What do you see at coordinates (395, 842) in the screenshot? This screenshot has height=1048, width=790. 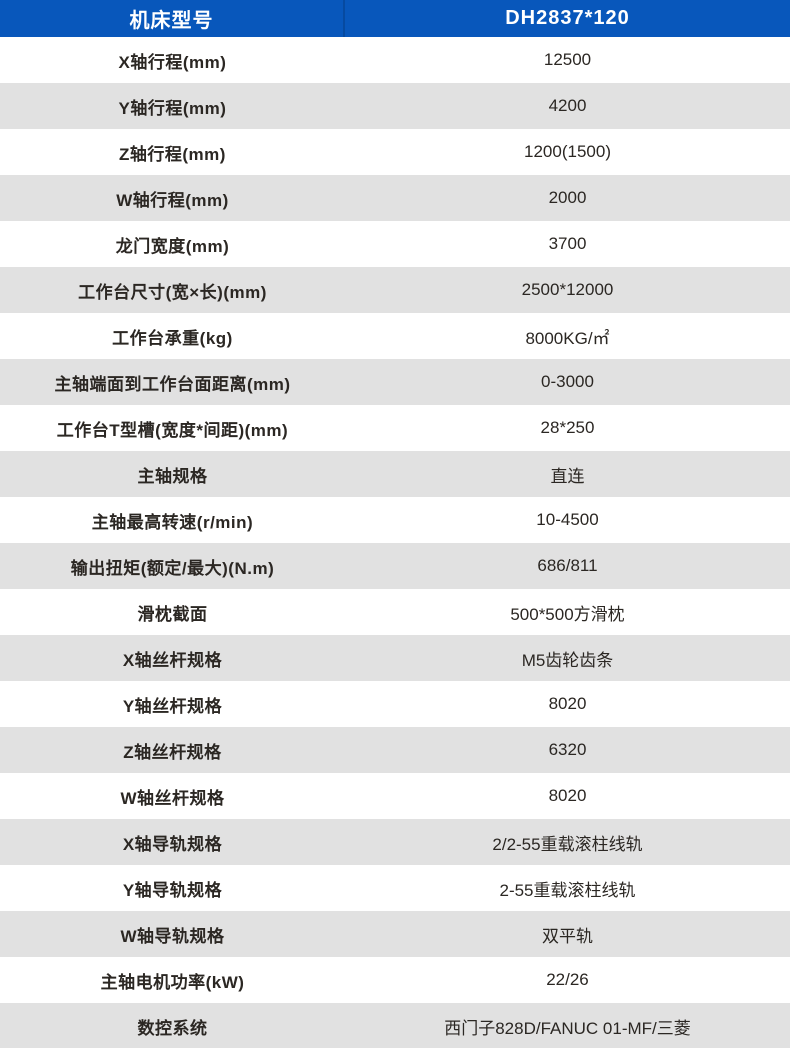 I see `table-row: X轴导轨规格 2/2-55重载滚柱线轨` at bounding box center [395, 842].